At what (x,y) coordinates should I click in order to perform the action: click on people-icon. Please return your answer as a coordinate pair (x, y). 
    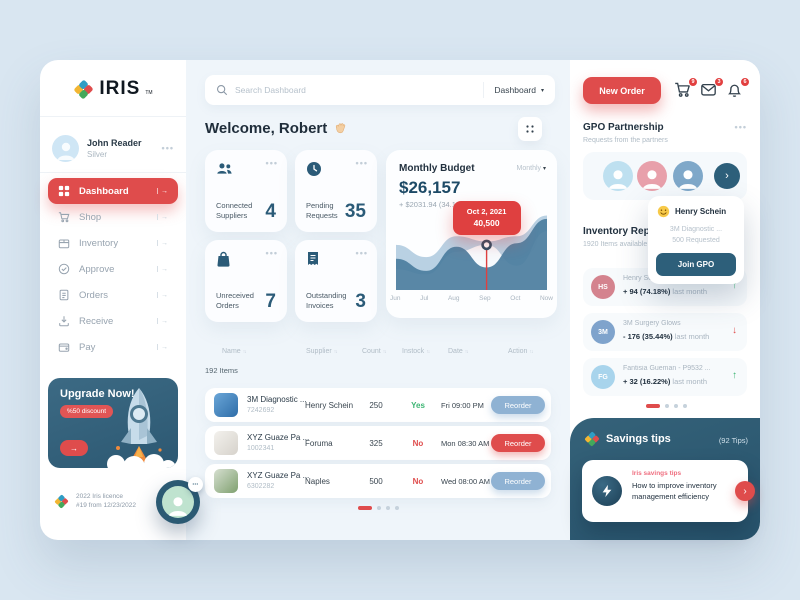
    Looking at the image, I should click on (224, 168).